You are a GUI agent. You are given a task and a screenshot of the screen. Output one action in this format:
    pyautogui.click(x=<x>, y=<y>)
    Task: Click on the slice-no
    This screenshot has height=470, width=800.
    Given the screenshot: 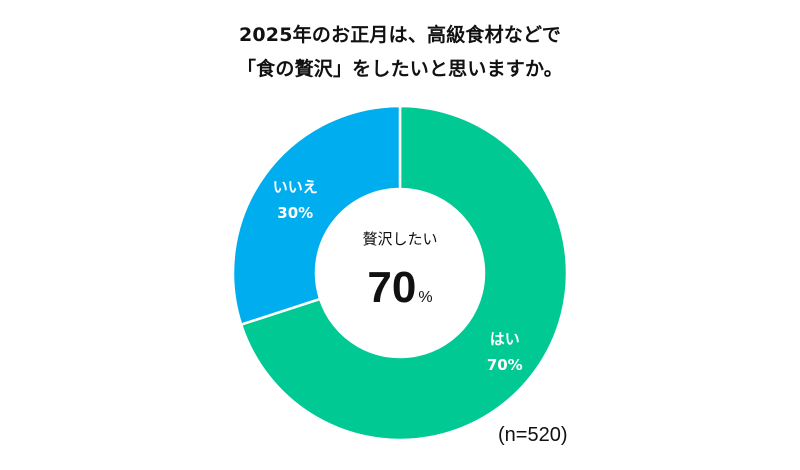 What is the action you would take?
    pyautogui.click(x=316, y=215)
    